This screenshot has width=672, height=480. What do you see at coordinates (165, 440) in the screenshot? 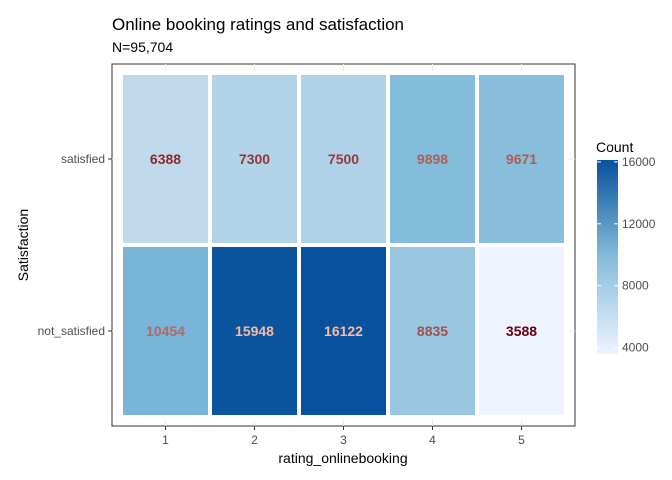
I see `x-tick-label: 1` at bounding box center [165, 440].